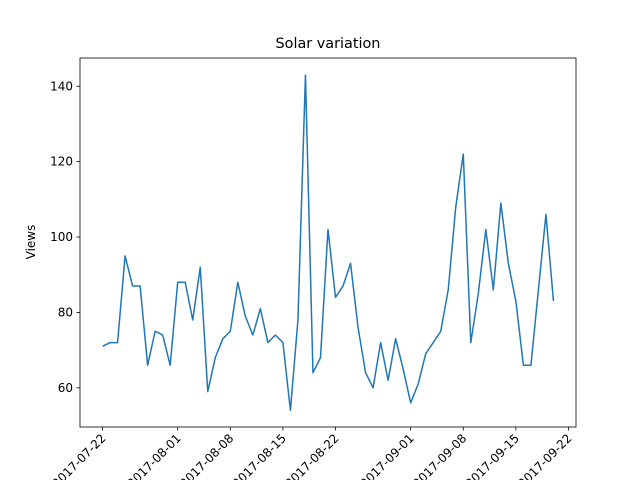 This screenshot has height=480, width=640. Describe the element at coordinates (61, 237) in the screenshot. I see `y-tick-label: 100` at that location.